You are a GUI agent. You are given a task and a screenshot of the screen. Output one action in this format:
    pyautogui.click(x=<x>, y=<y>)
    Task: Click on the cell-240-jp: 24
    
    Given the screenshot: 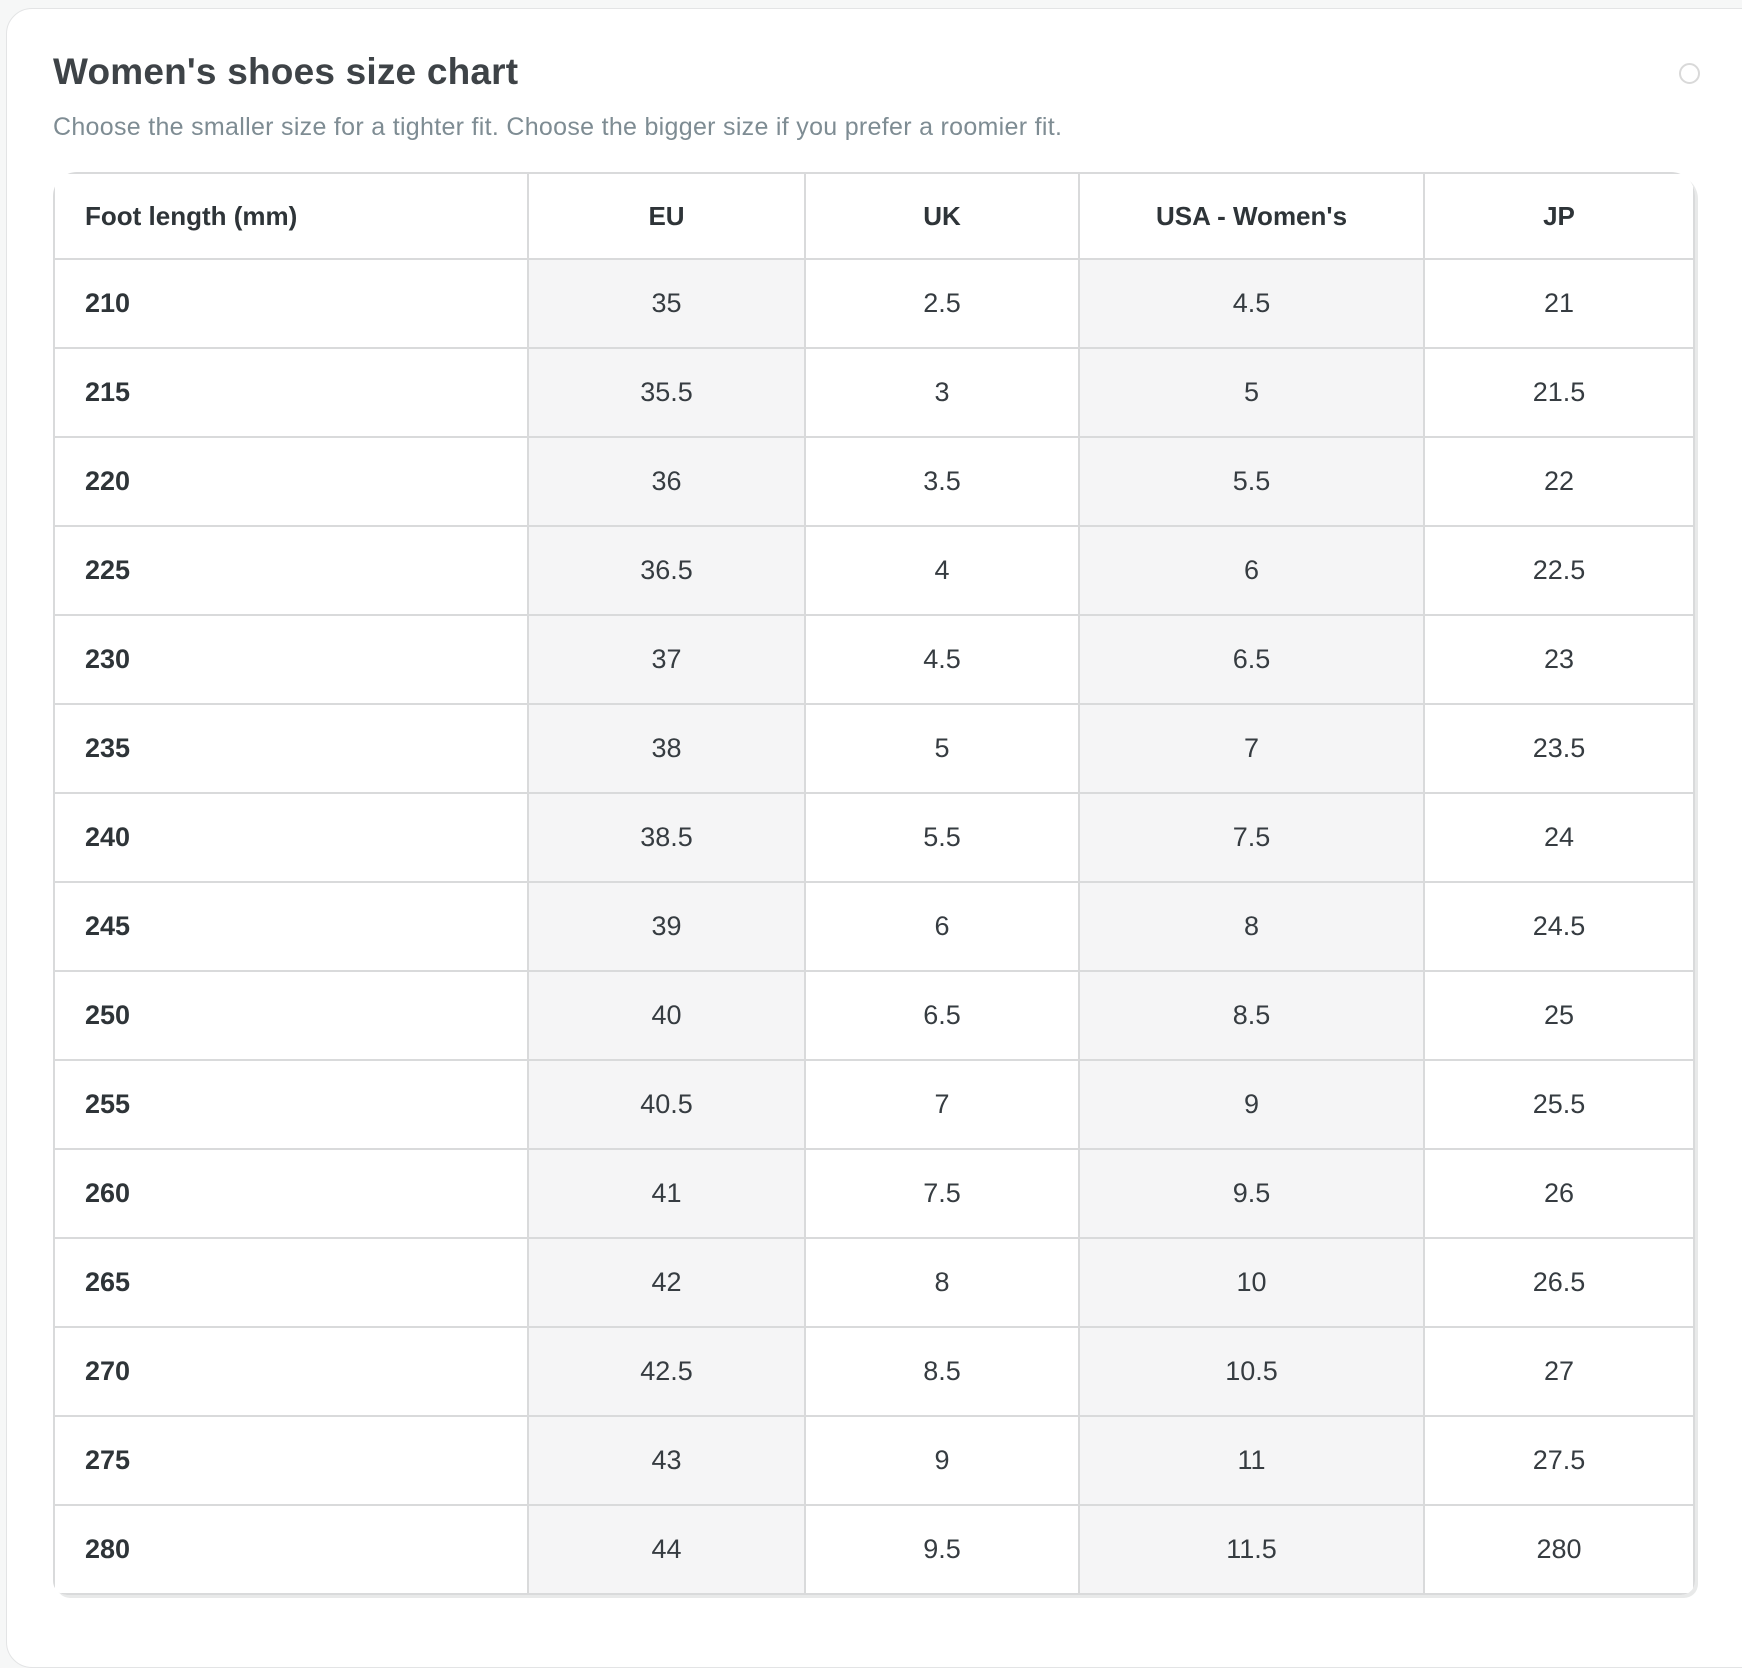 What is the action you would take?
    pyautogui.click(x=1559, y=837)
    